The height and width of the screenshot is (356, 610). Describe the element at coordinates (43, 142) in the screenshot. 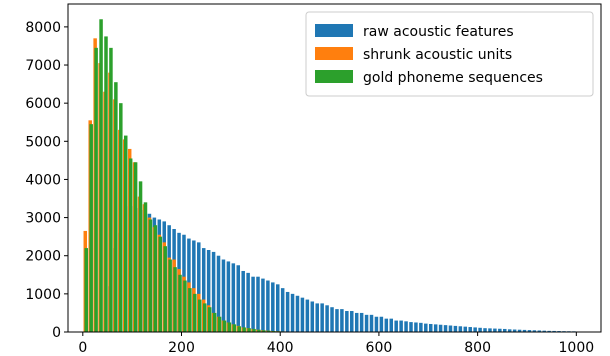

I see `y-tick-label: 5000` at that location.